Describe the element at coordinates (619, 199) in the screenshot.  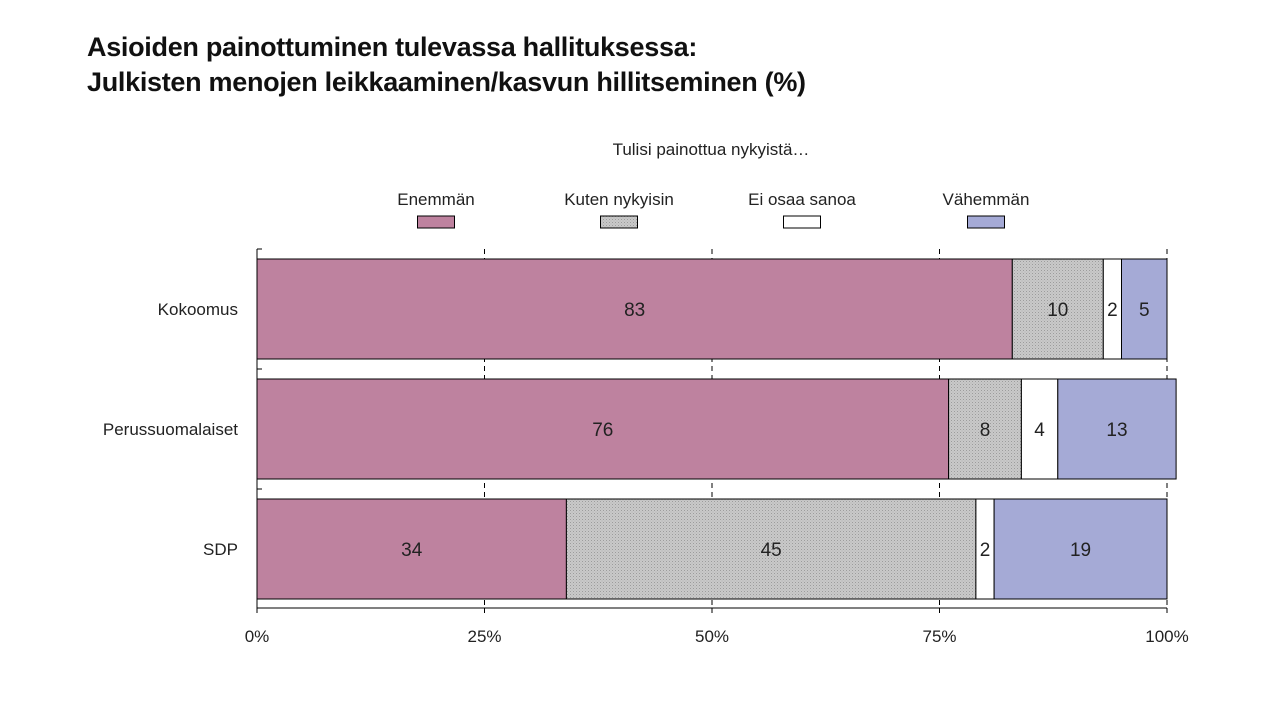
I see `legend-label: Kuten nykyisin` at that location.